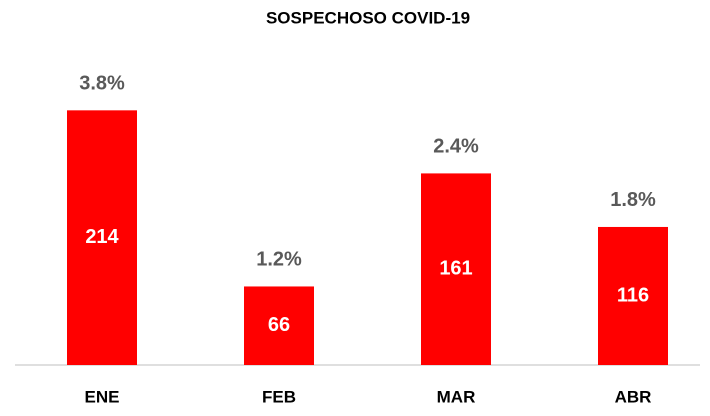  What do you see at coordinates (279, 396) in the screenshot?
I see `x-tick-label: FEB` at bounding box center [279, 396].